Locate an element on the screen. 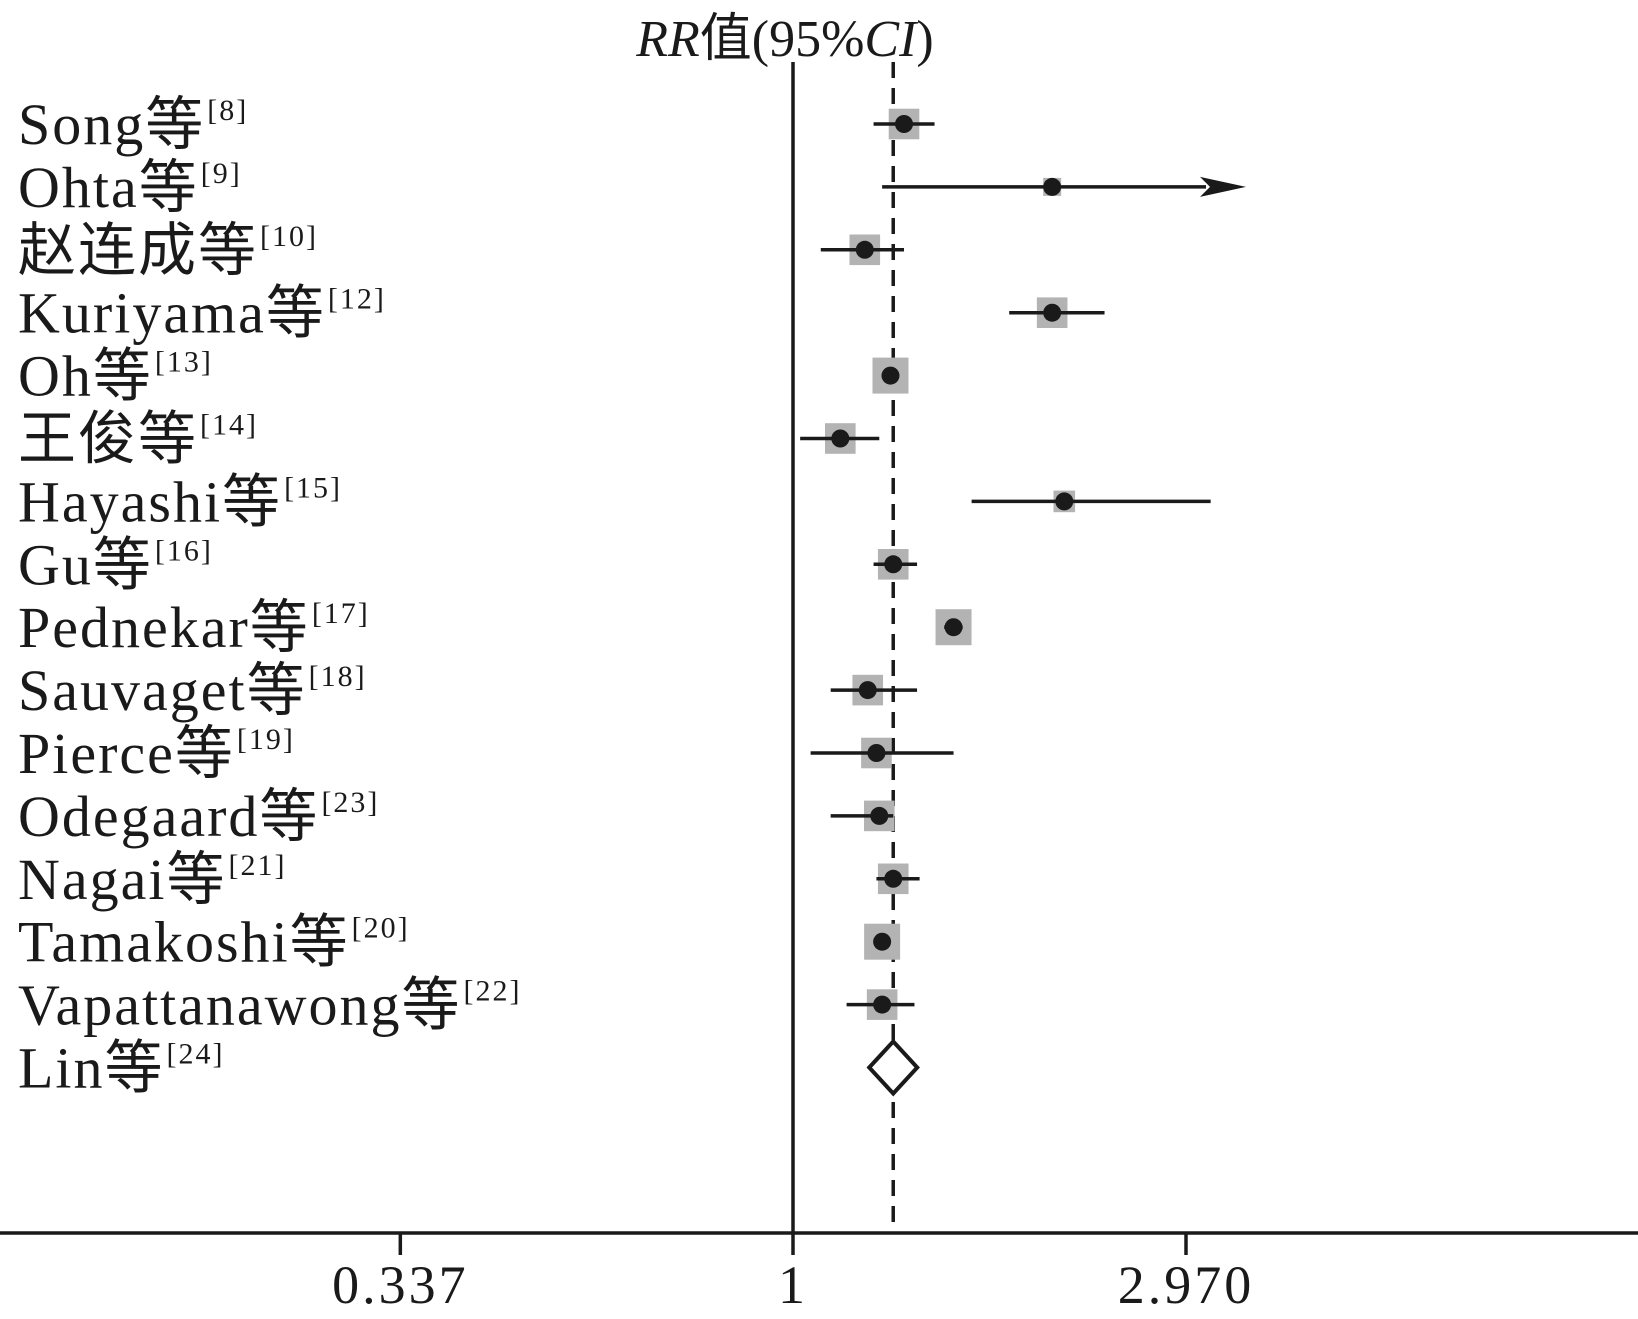  study-reference: [14] is located at coordinates (229, 425).